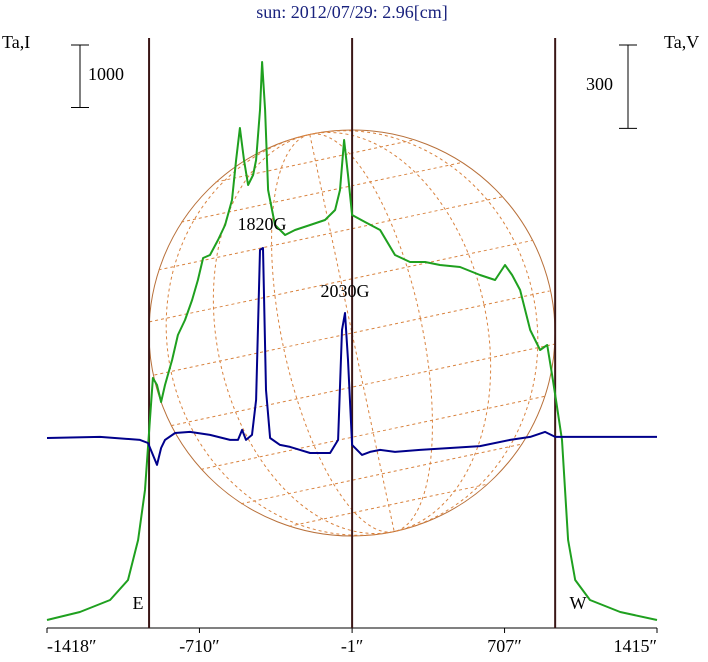  Describe the element at coordinates (106, 74) in the screenshot. I see `scale-bar-label: 1000` at that location.